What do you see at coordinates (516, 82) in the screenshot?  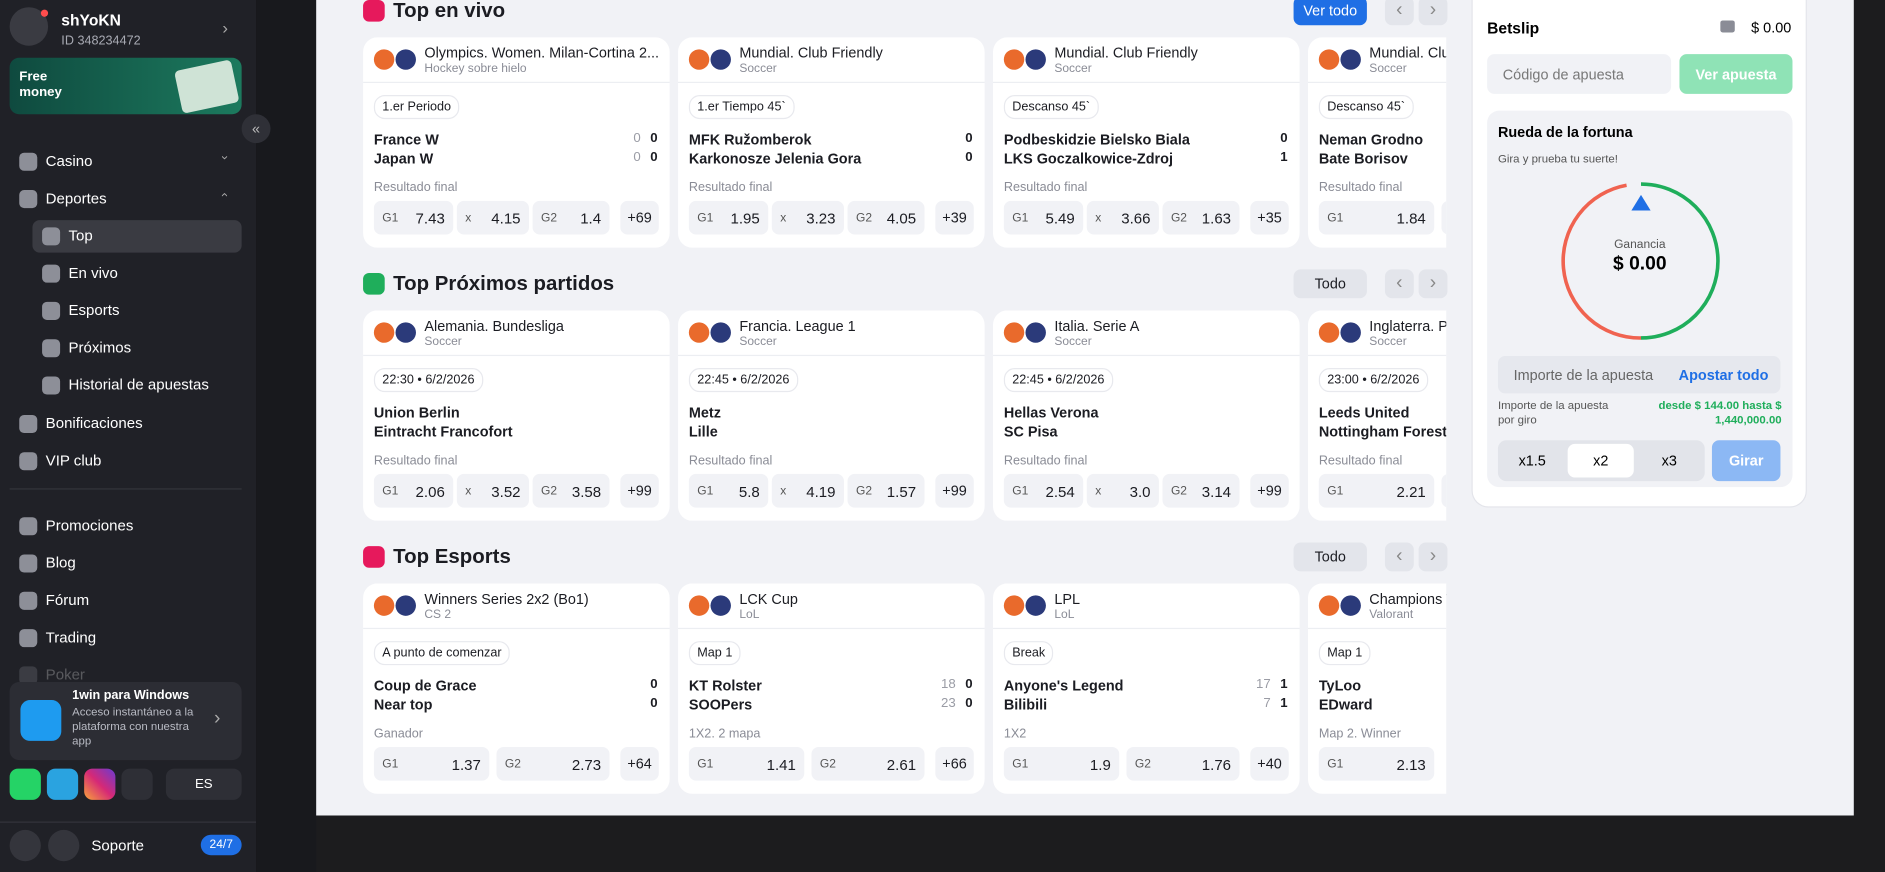 I see `divider` at bounding box center [516, 82].